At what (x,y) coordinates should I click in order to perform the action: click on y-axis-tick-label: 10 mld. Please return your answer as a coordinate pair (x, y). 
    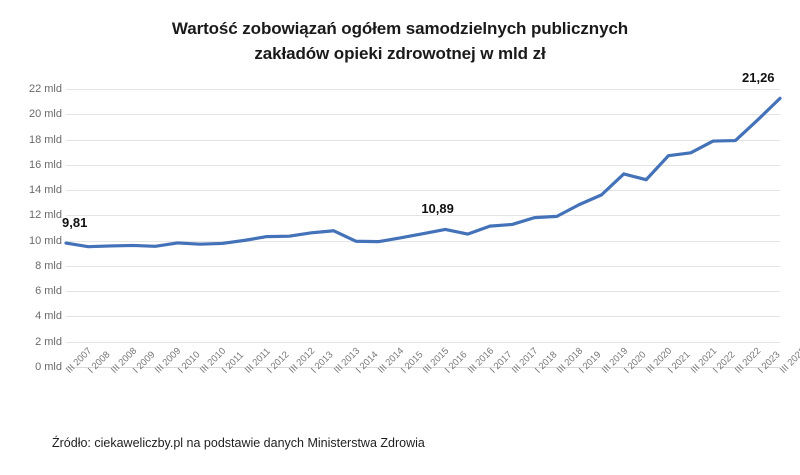
    Looking at the image, I should click on (45, 240).